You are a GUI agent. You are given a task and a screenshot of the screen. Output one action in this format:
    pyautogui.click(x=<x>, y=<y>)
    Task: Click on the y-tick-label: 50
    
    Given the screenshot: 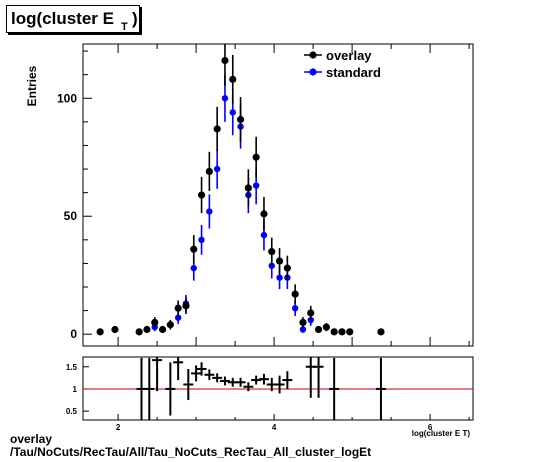 What is the action you would take?
    pyautogui.click(x=71, y=216)
    